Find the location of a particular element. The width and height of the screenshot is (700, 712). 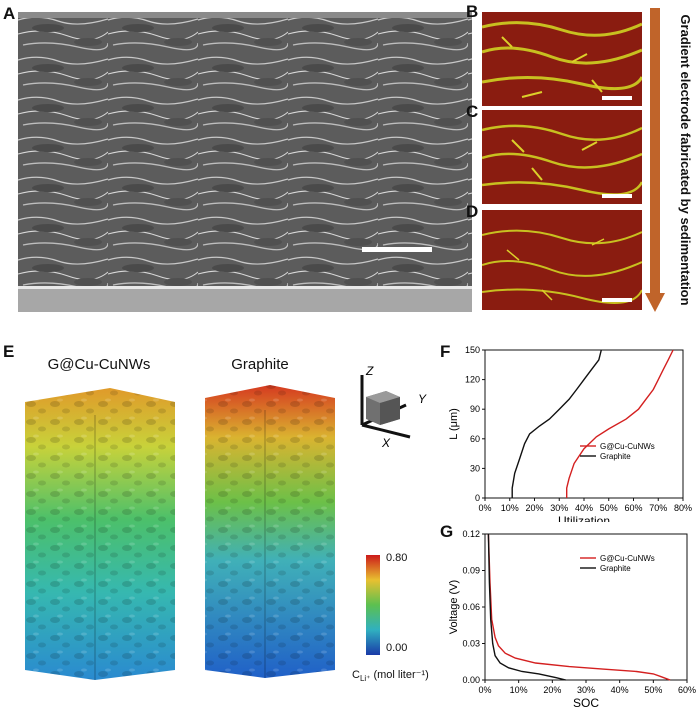

y-tick-label: 0.09 is located at coordinates (471, 571).